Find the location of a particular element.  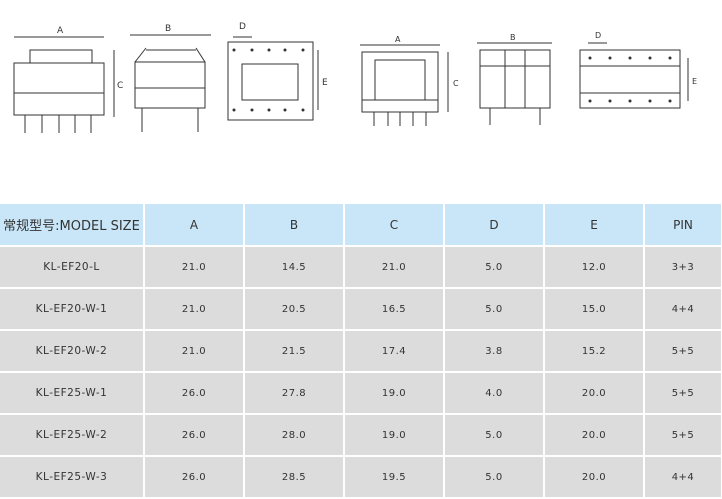

cell-model: KL-EF20-W-2 is located at coordinates (72, 351).